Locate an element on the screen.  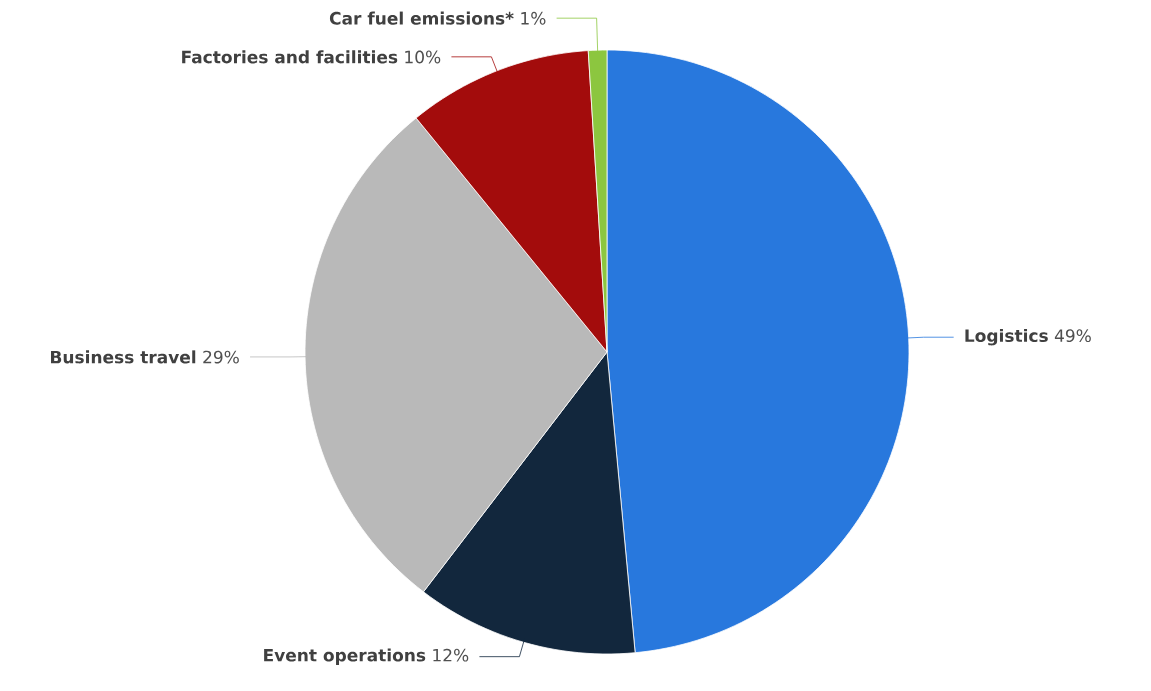
slice-label: Factories and facilities is located at coordinates (290, 57).